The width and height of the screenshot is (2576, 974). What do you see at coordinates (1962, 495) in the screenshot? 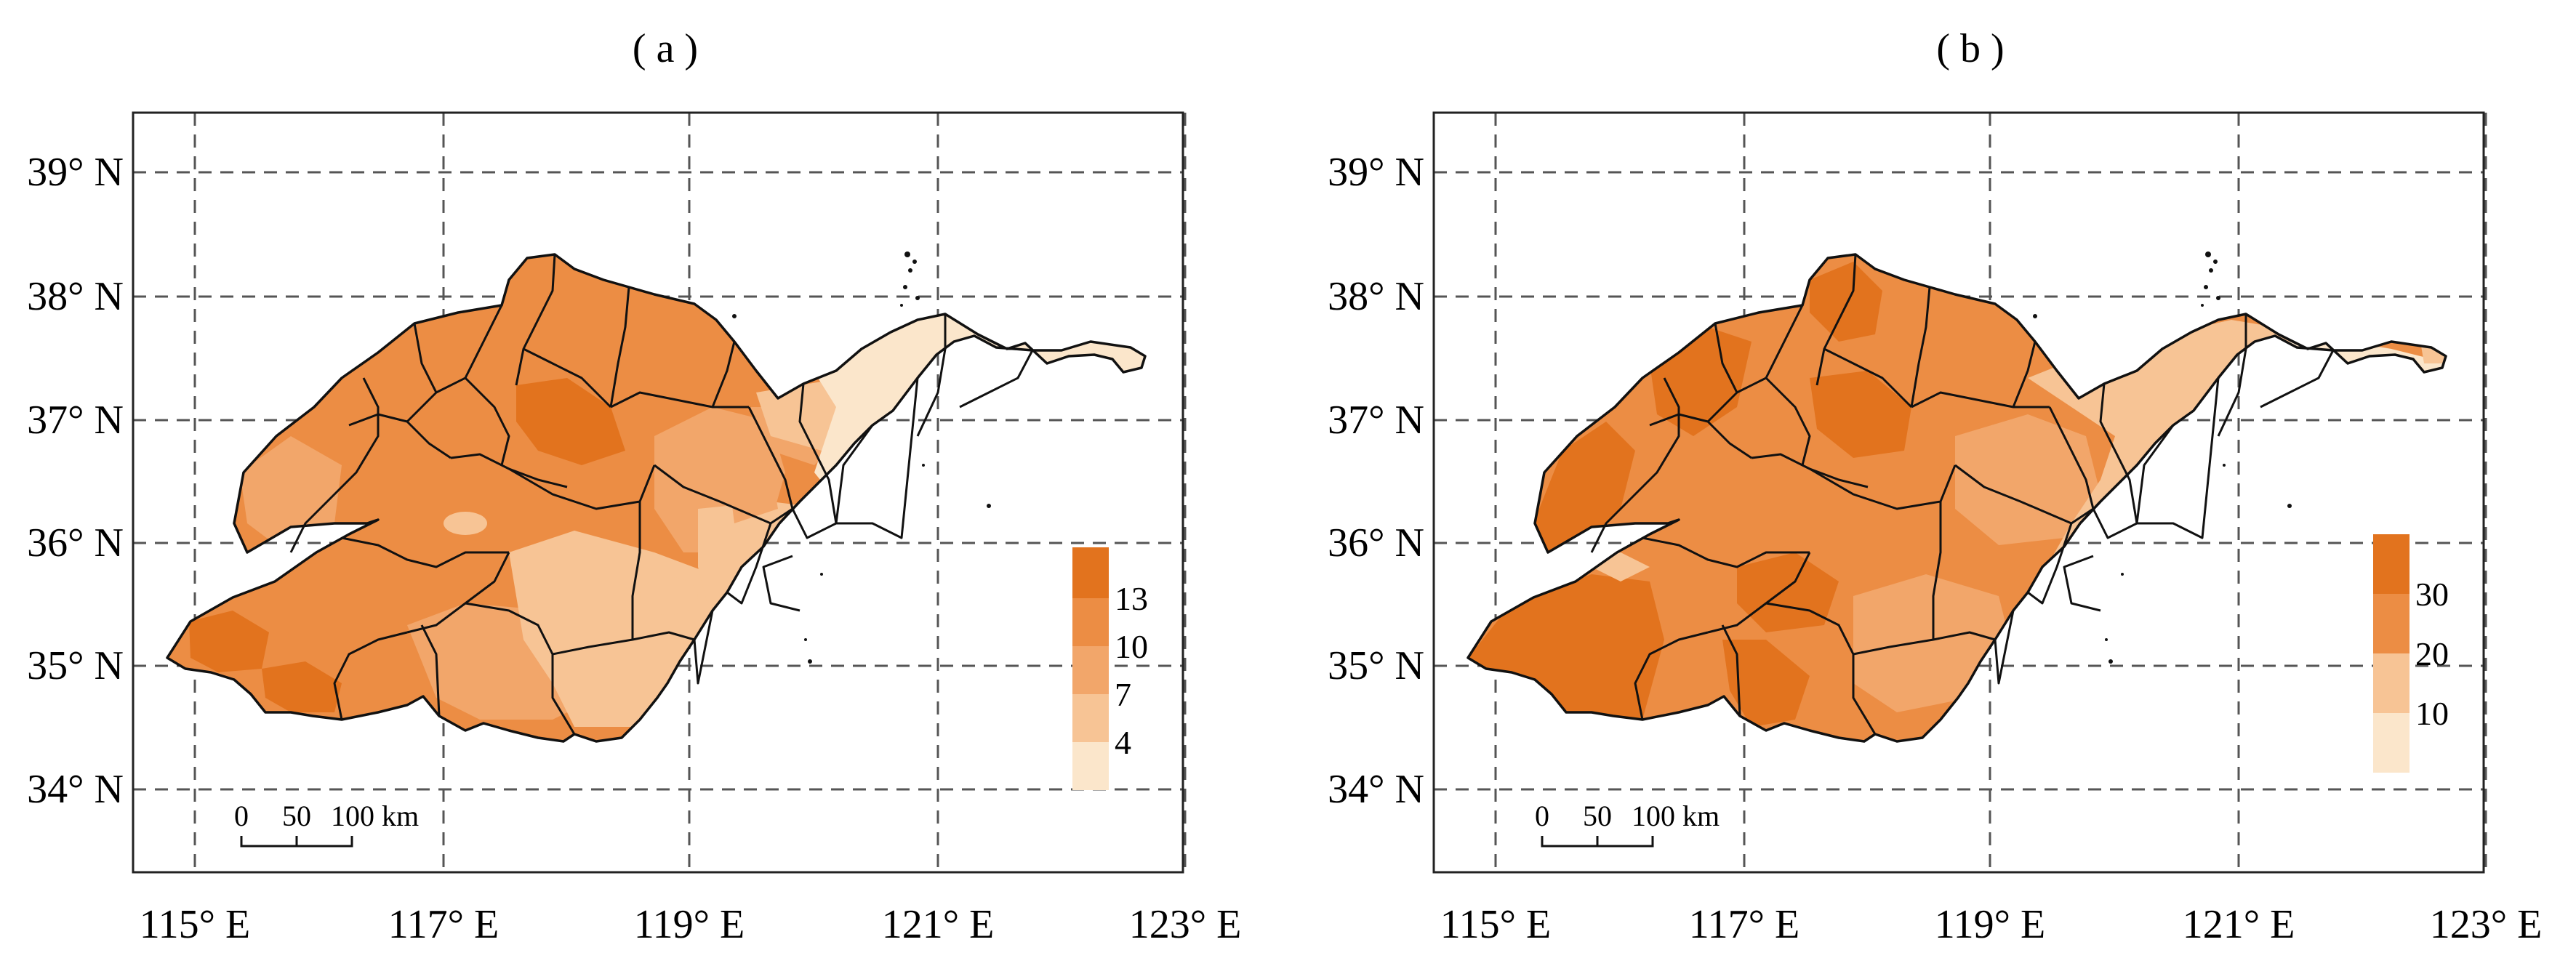
I see `prefecture-boundaries-b` at bounding box center [1962, 495].